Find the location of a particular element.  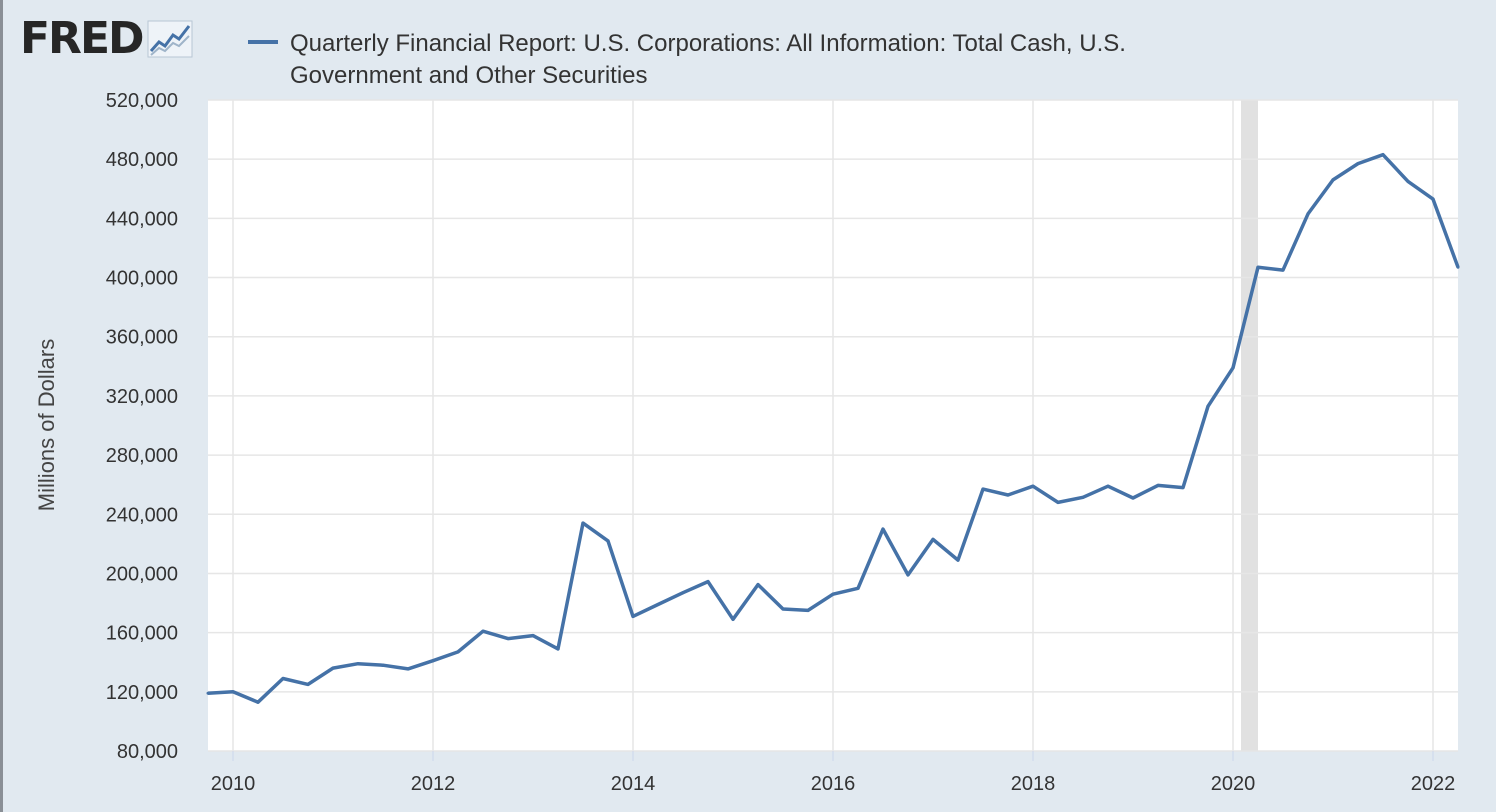

y-tick-label: 440,000 is located at coordinates (142, 219).